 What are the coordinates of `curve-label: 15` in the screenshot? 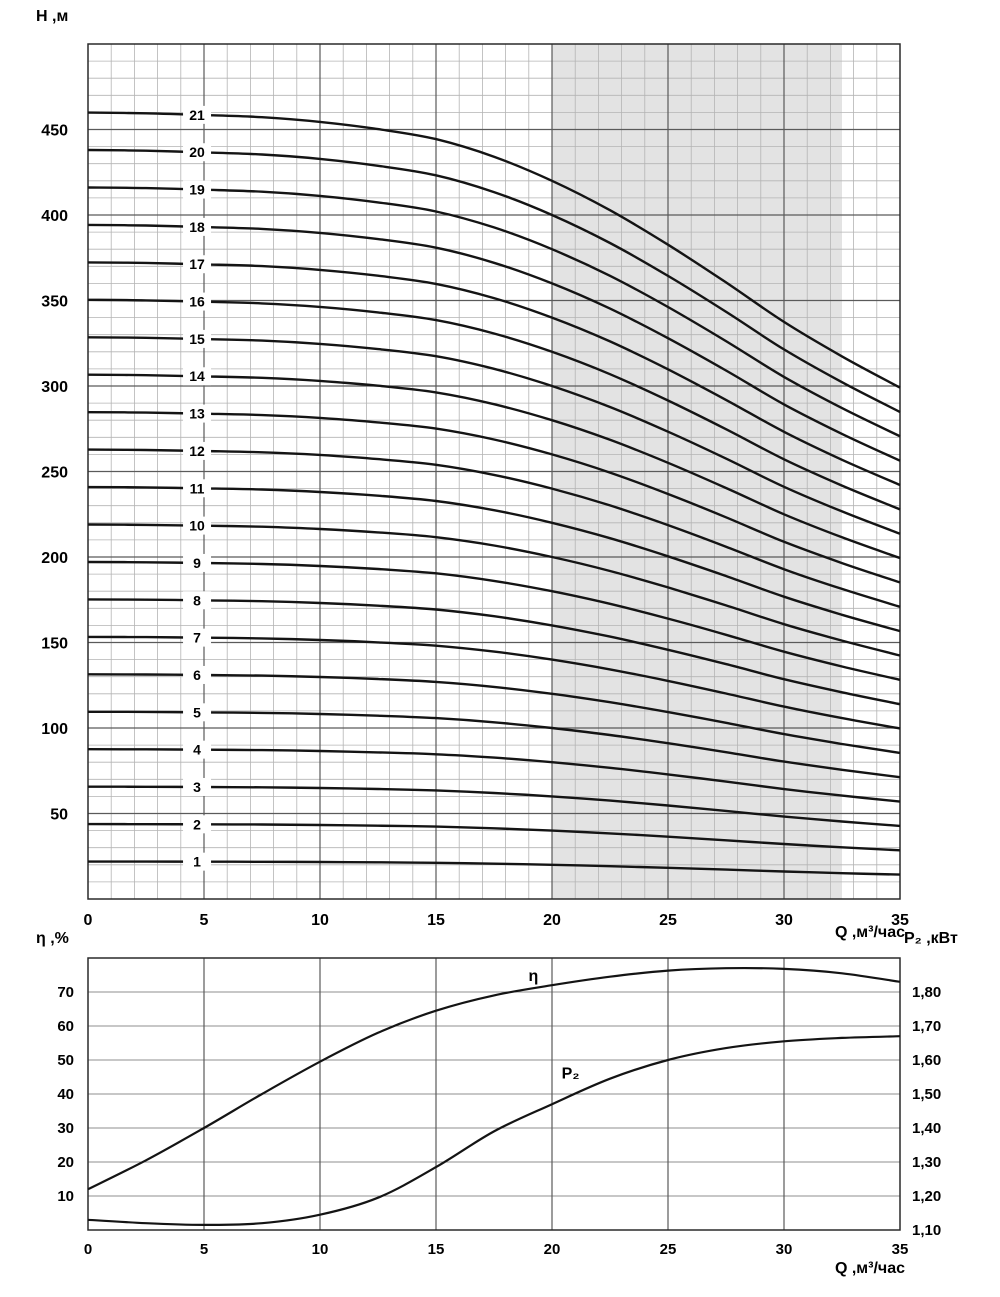 It's located at (197, 339).